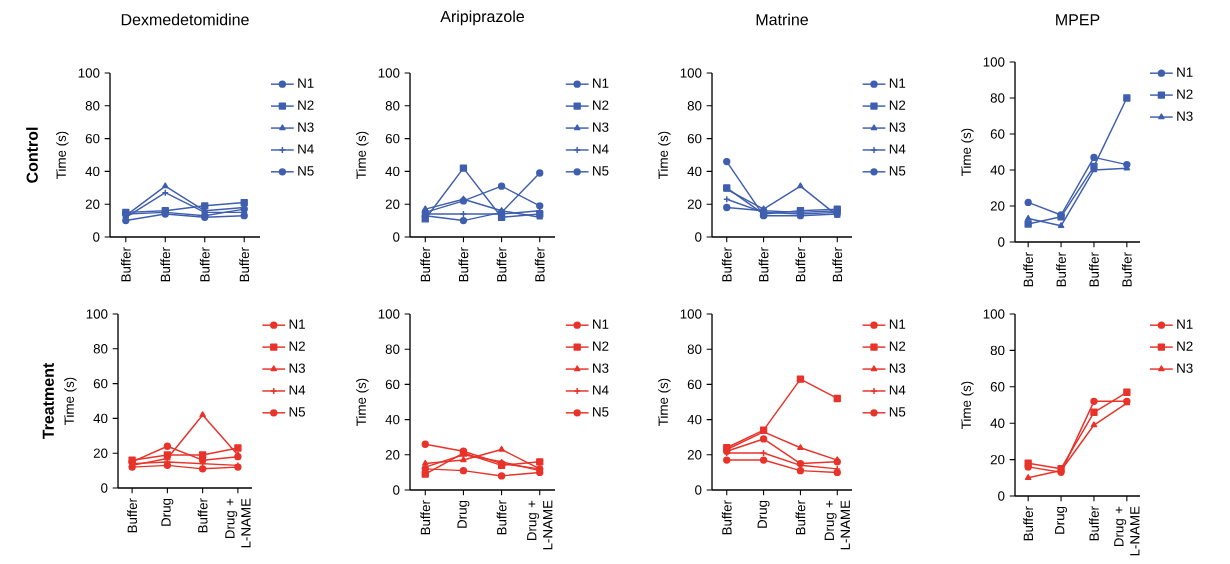 This screenshot has height=564, width=1230. What do you see at coordinates (48, 401) in the screenshot?
I see `text: Treatment` at bounding box center [48, 401].